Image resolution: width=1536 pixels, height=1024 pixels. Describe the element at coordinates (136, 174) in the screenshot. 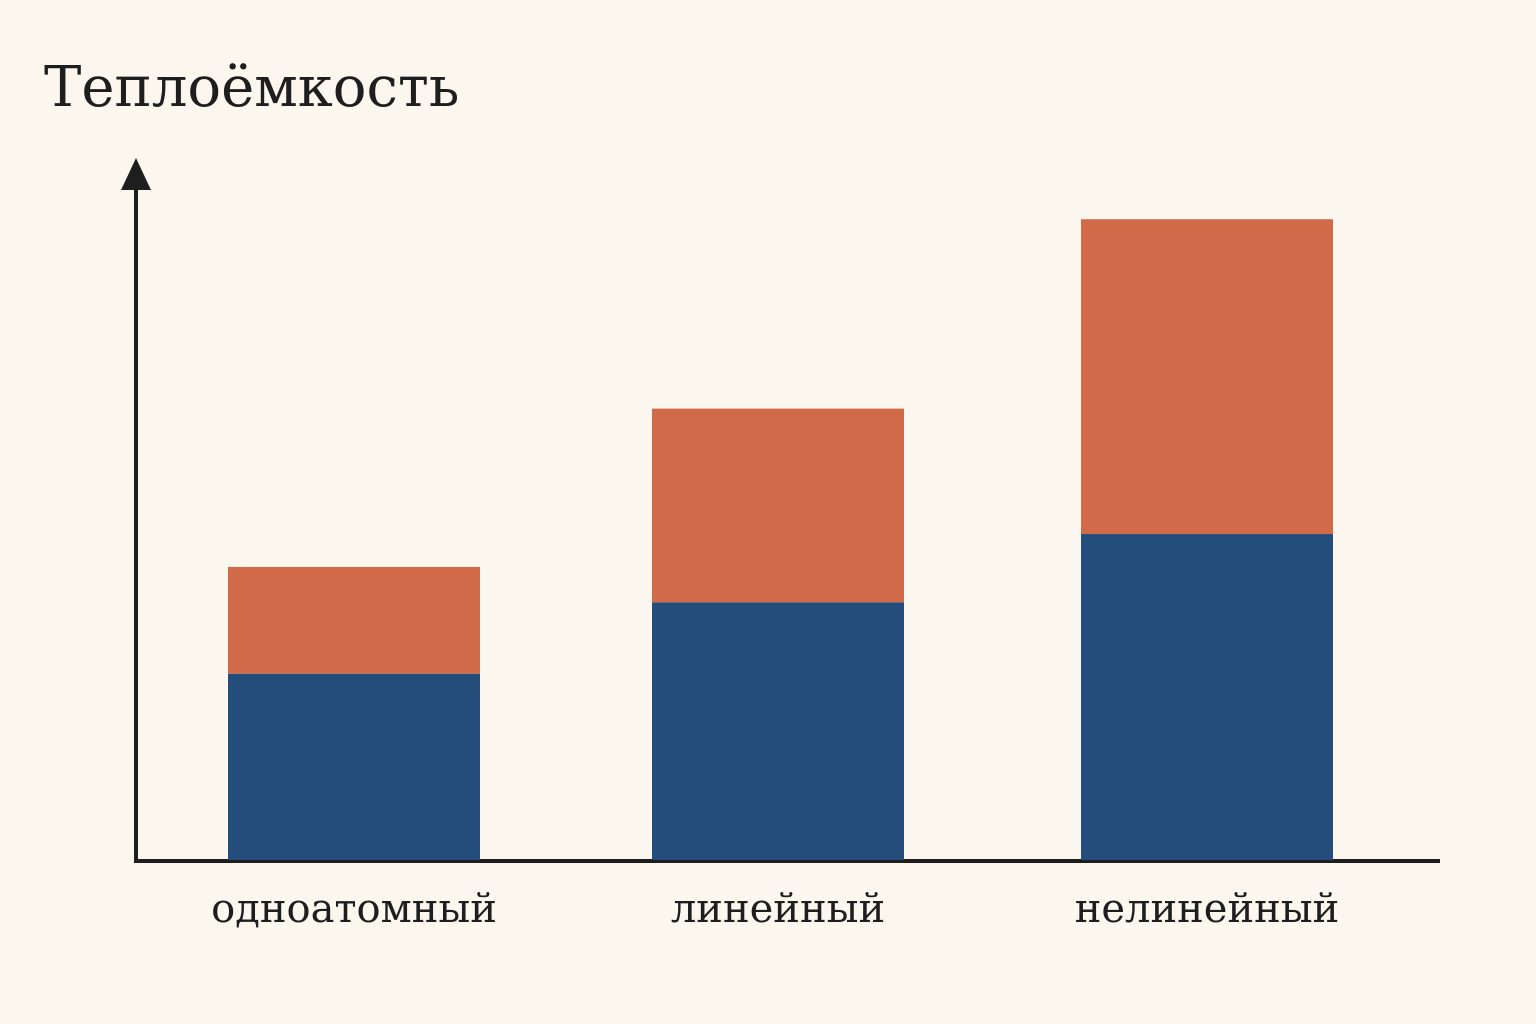

I see `y-axis-arrow-icon` at that location.